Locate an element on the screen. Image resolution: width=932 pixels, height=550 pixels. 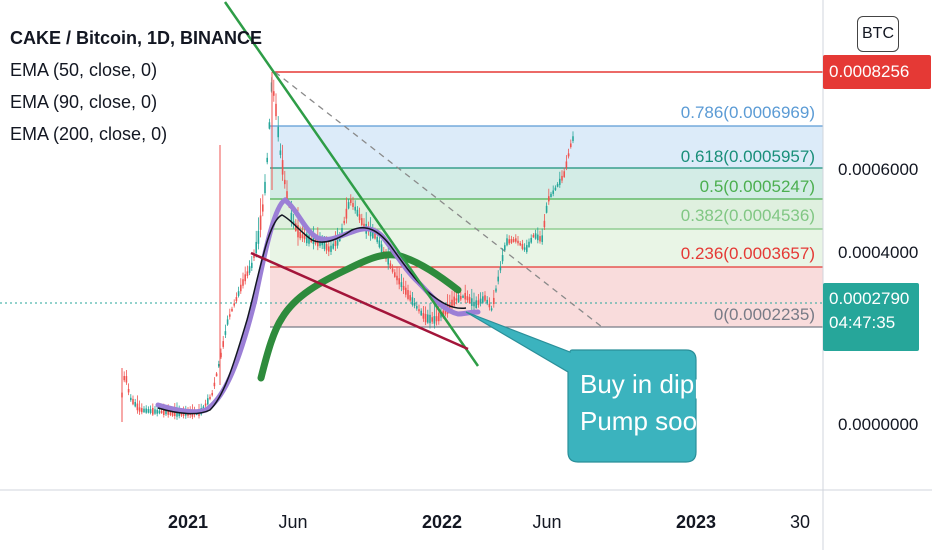
time-axis: 2021 Jun 2022 Jun 2023 30 is located at coordinates (489, 522).